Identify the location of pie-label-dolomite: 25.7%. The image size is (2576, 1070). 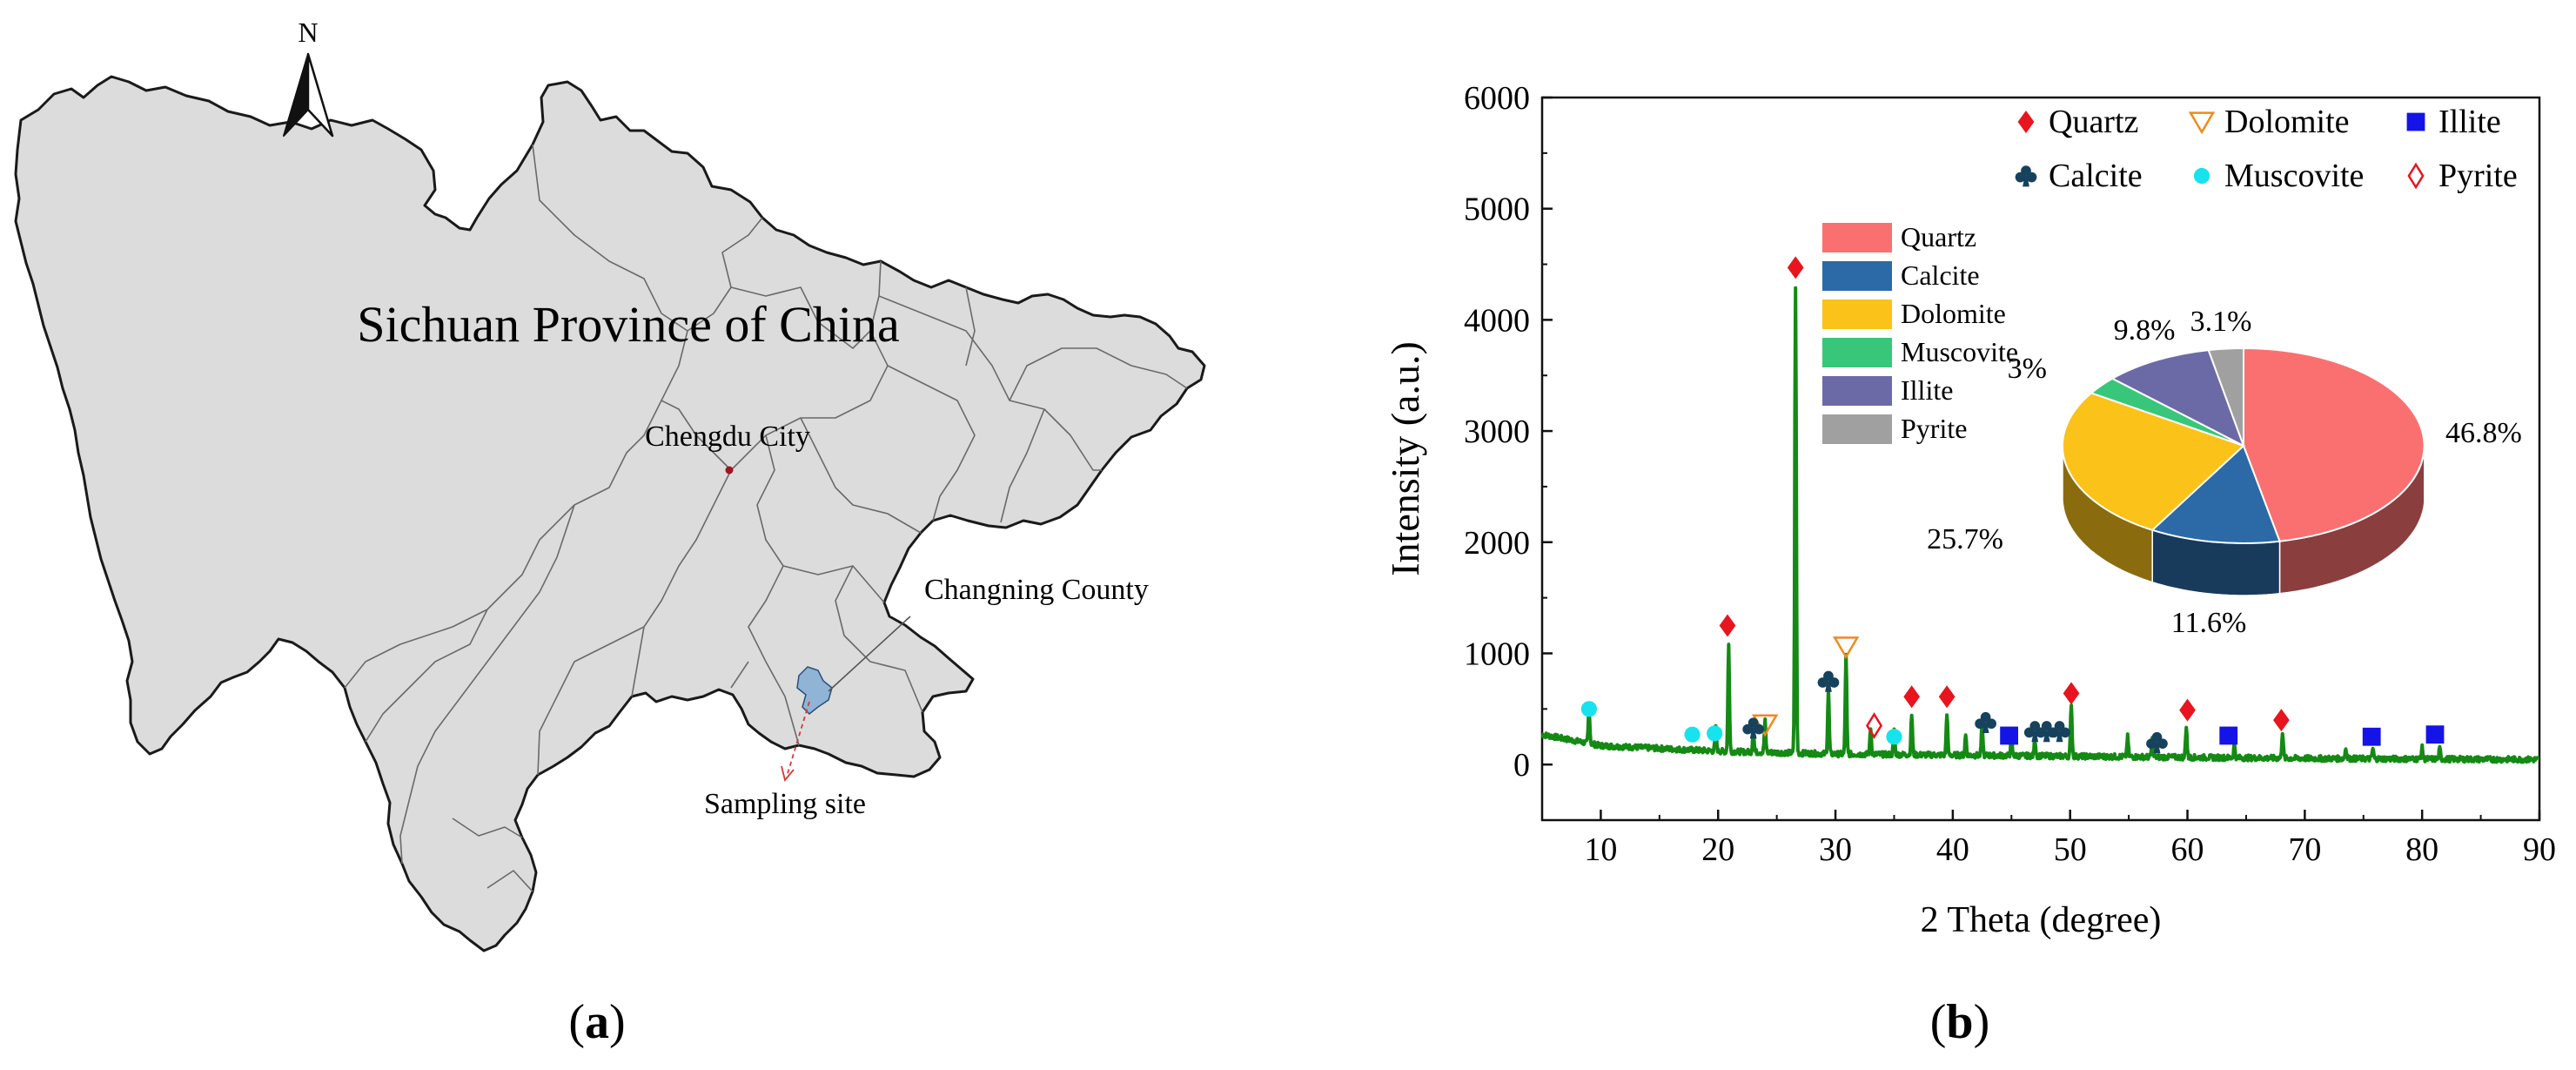
(1965, 539).